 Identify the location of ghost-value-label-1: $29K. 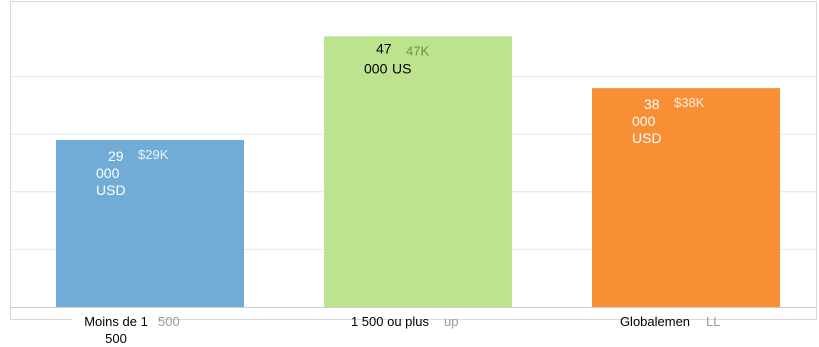
(153, 154).